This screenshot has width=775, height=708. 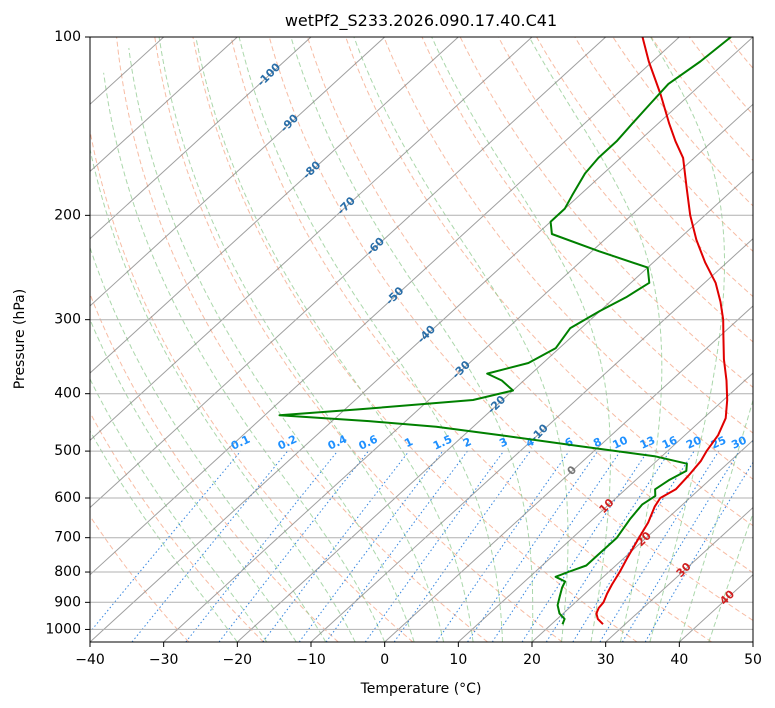 What do you see at coordinates (384, 660) in the screenshot?
I see `x-tick-label: 0` at bounding box center [384, 660].